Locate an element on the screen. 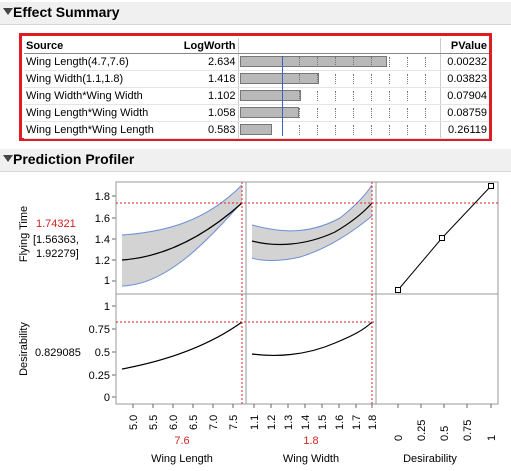 Image resolution: width=511 pixels, height=471 pixels. x-tick-label: 1.1 is located at coordinates (255, 422).